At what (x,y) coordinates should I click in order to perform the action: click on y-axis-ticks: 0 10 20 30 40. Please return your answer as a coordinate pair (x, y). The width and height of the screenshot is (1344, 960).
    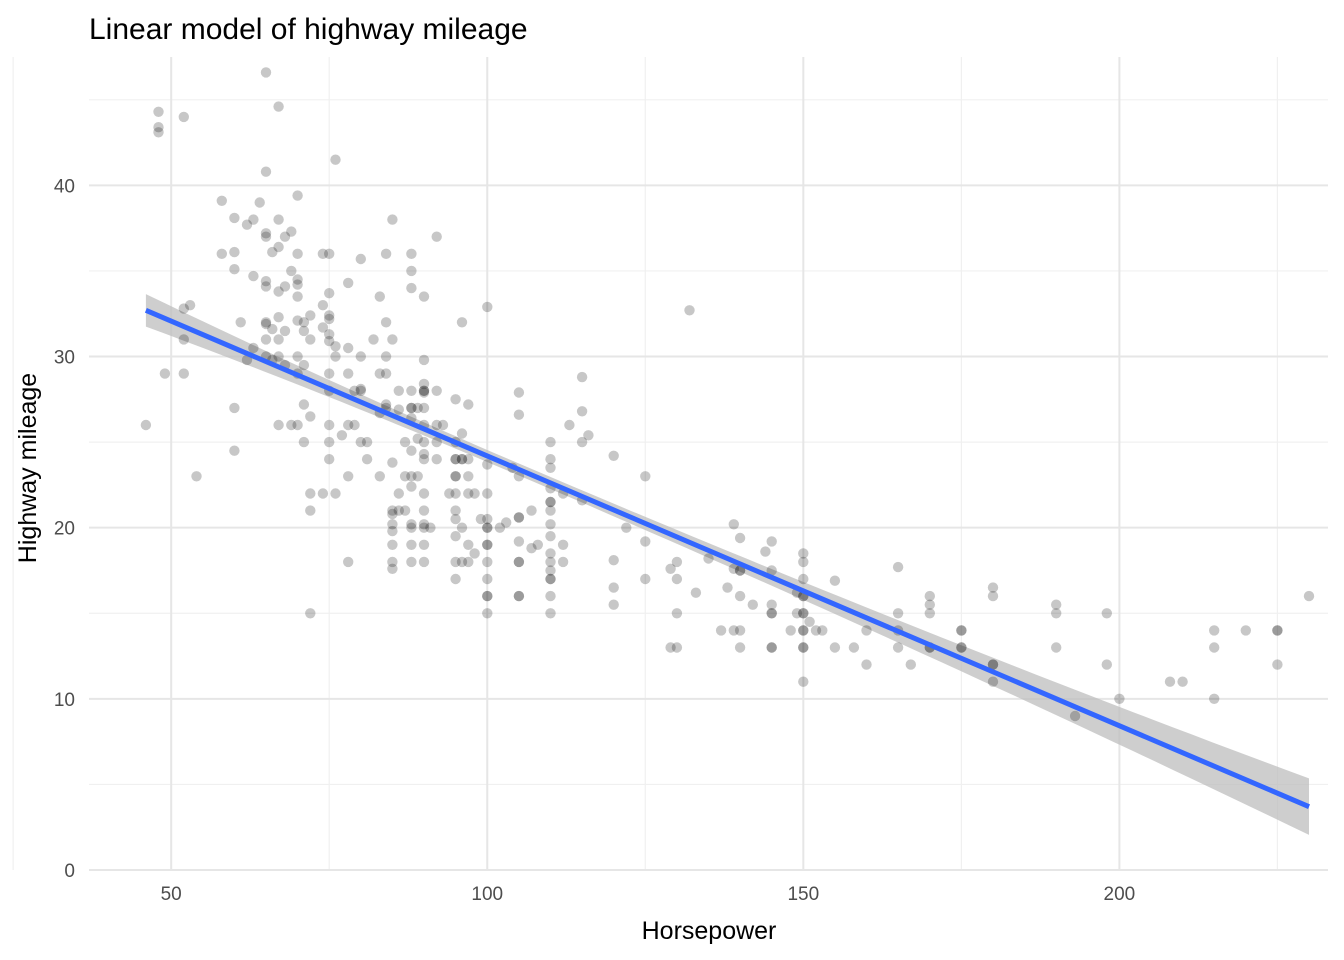
    Looking at the image, I should click on (64, 529).